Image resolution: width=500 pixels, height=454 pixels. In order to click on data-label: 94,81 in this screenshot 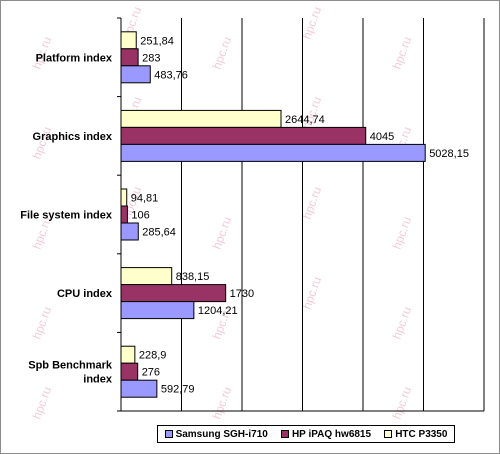, I will do `click(145, 199)`.